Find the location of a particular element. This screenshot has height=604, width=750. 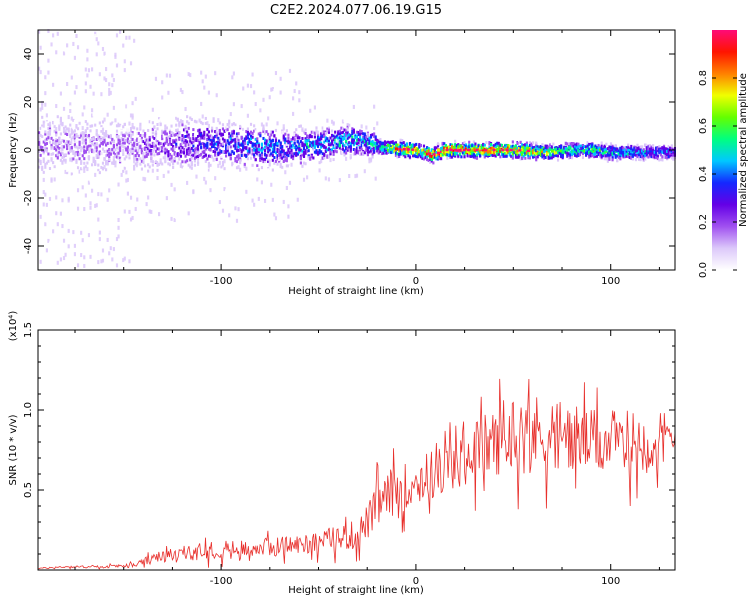

spectrogram-x-tick-label: -100 is located at coordinates (221, 281).